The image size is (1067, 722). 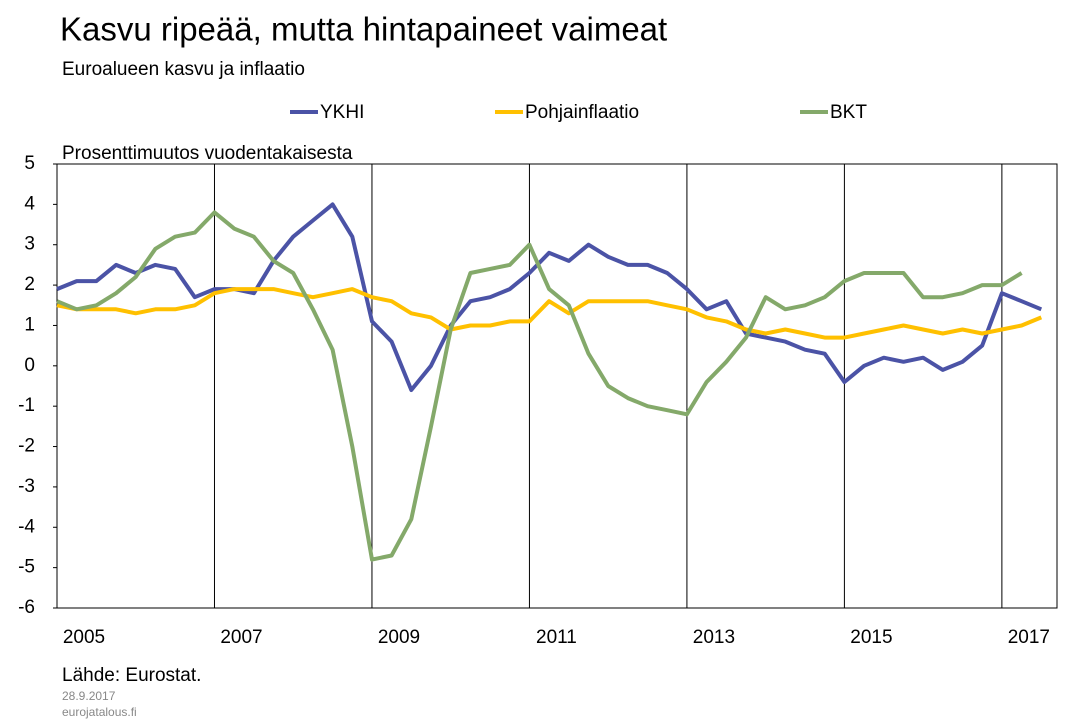 What do you see at coordinates (342, 112) in the screenshot?
I see `legend-label: YKHI` at bounding box center [342, 112].